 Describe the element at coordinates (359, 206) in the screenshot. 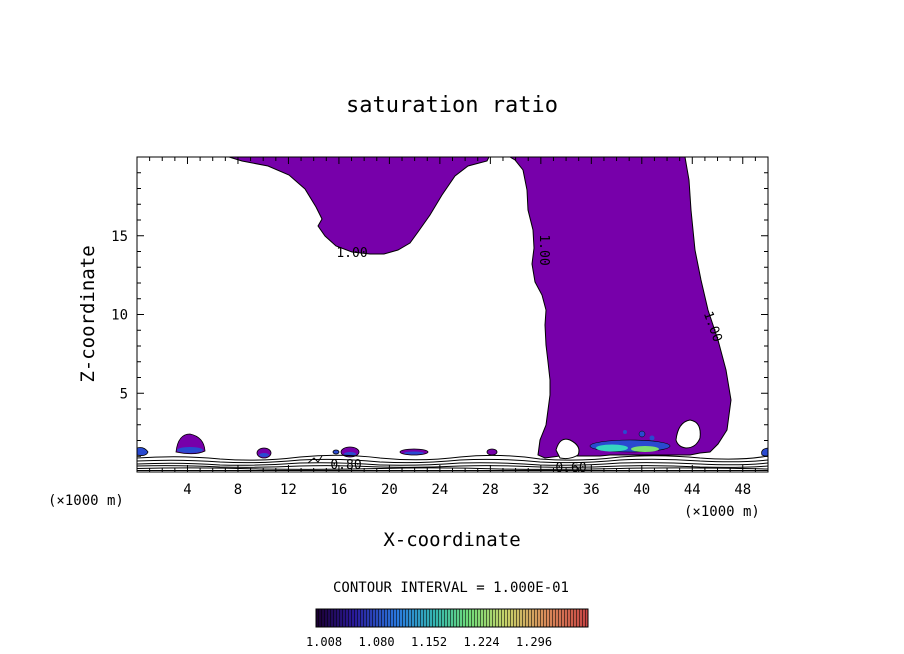

I see `contour-region-upper-left` at that location.